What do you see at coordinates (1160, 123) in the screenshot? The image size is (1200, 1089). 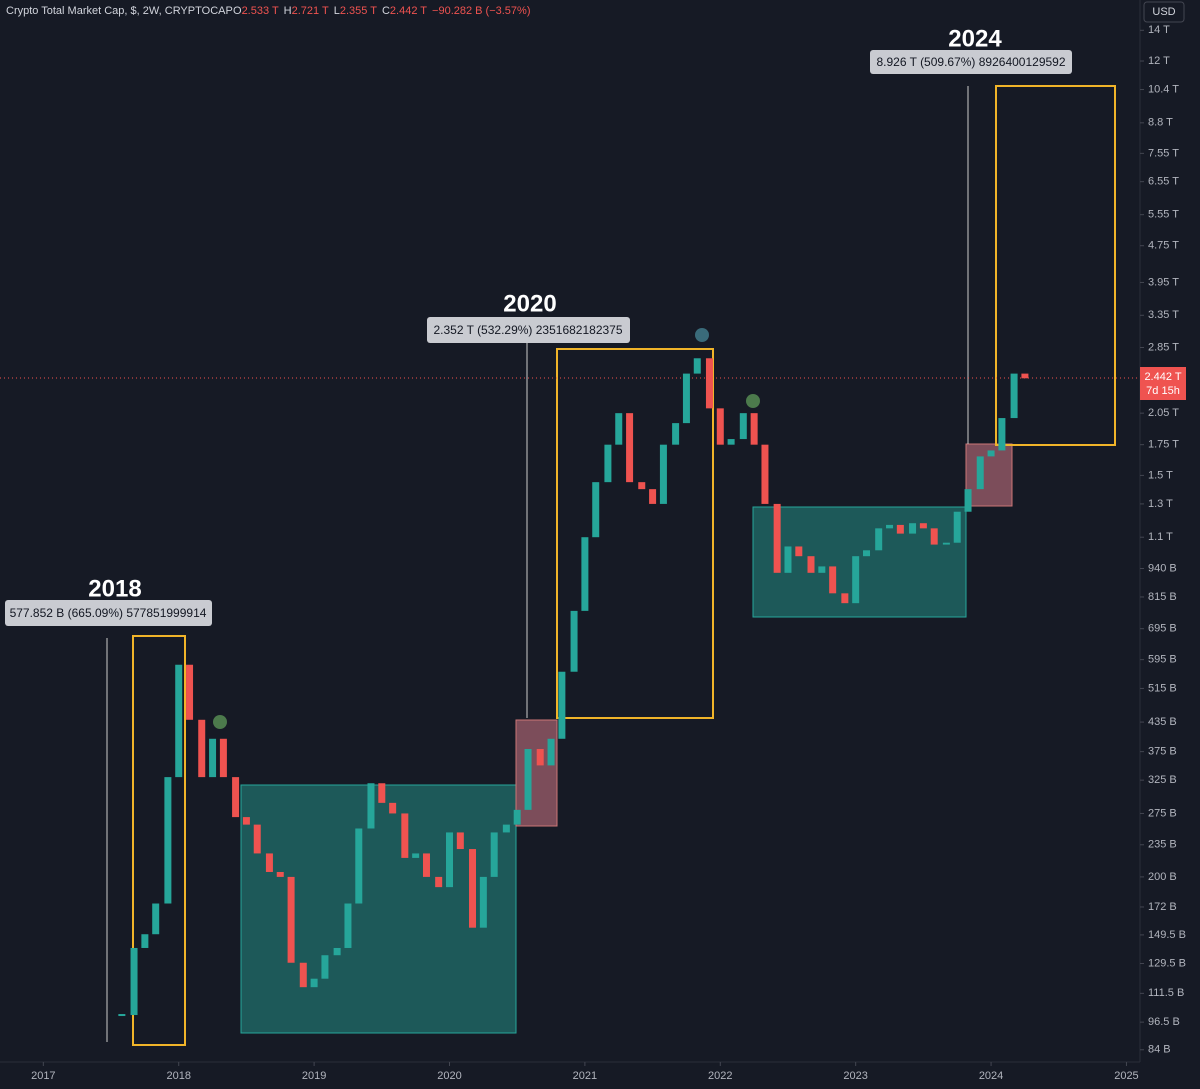 I see `y-tick-label: 8.8 T` at bounding box center [1160, 123].